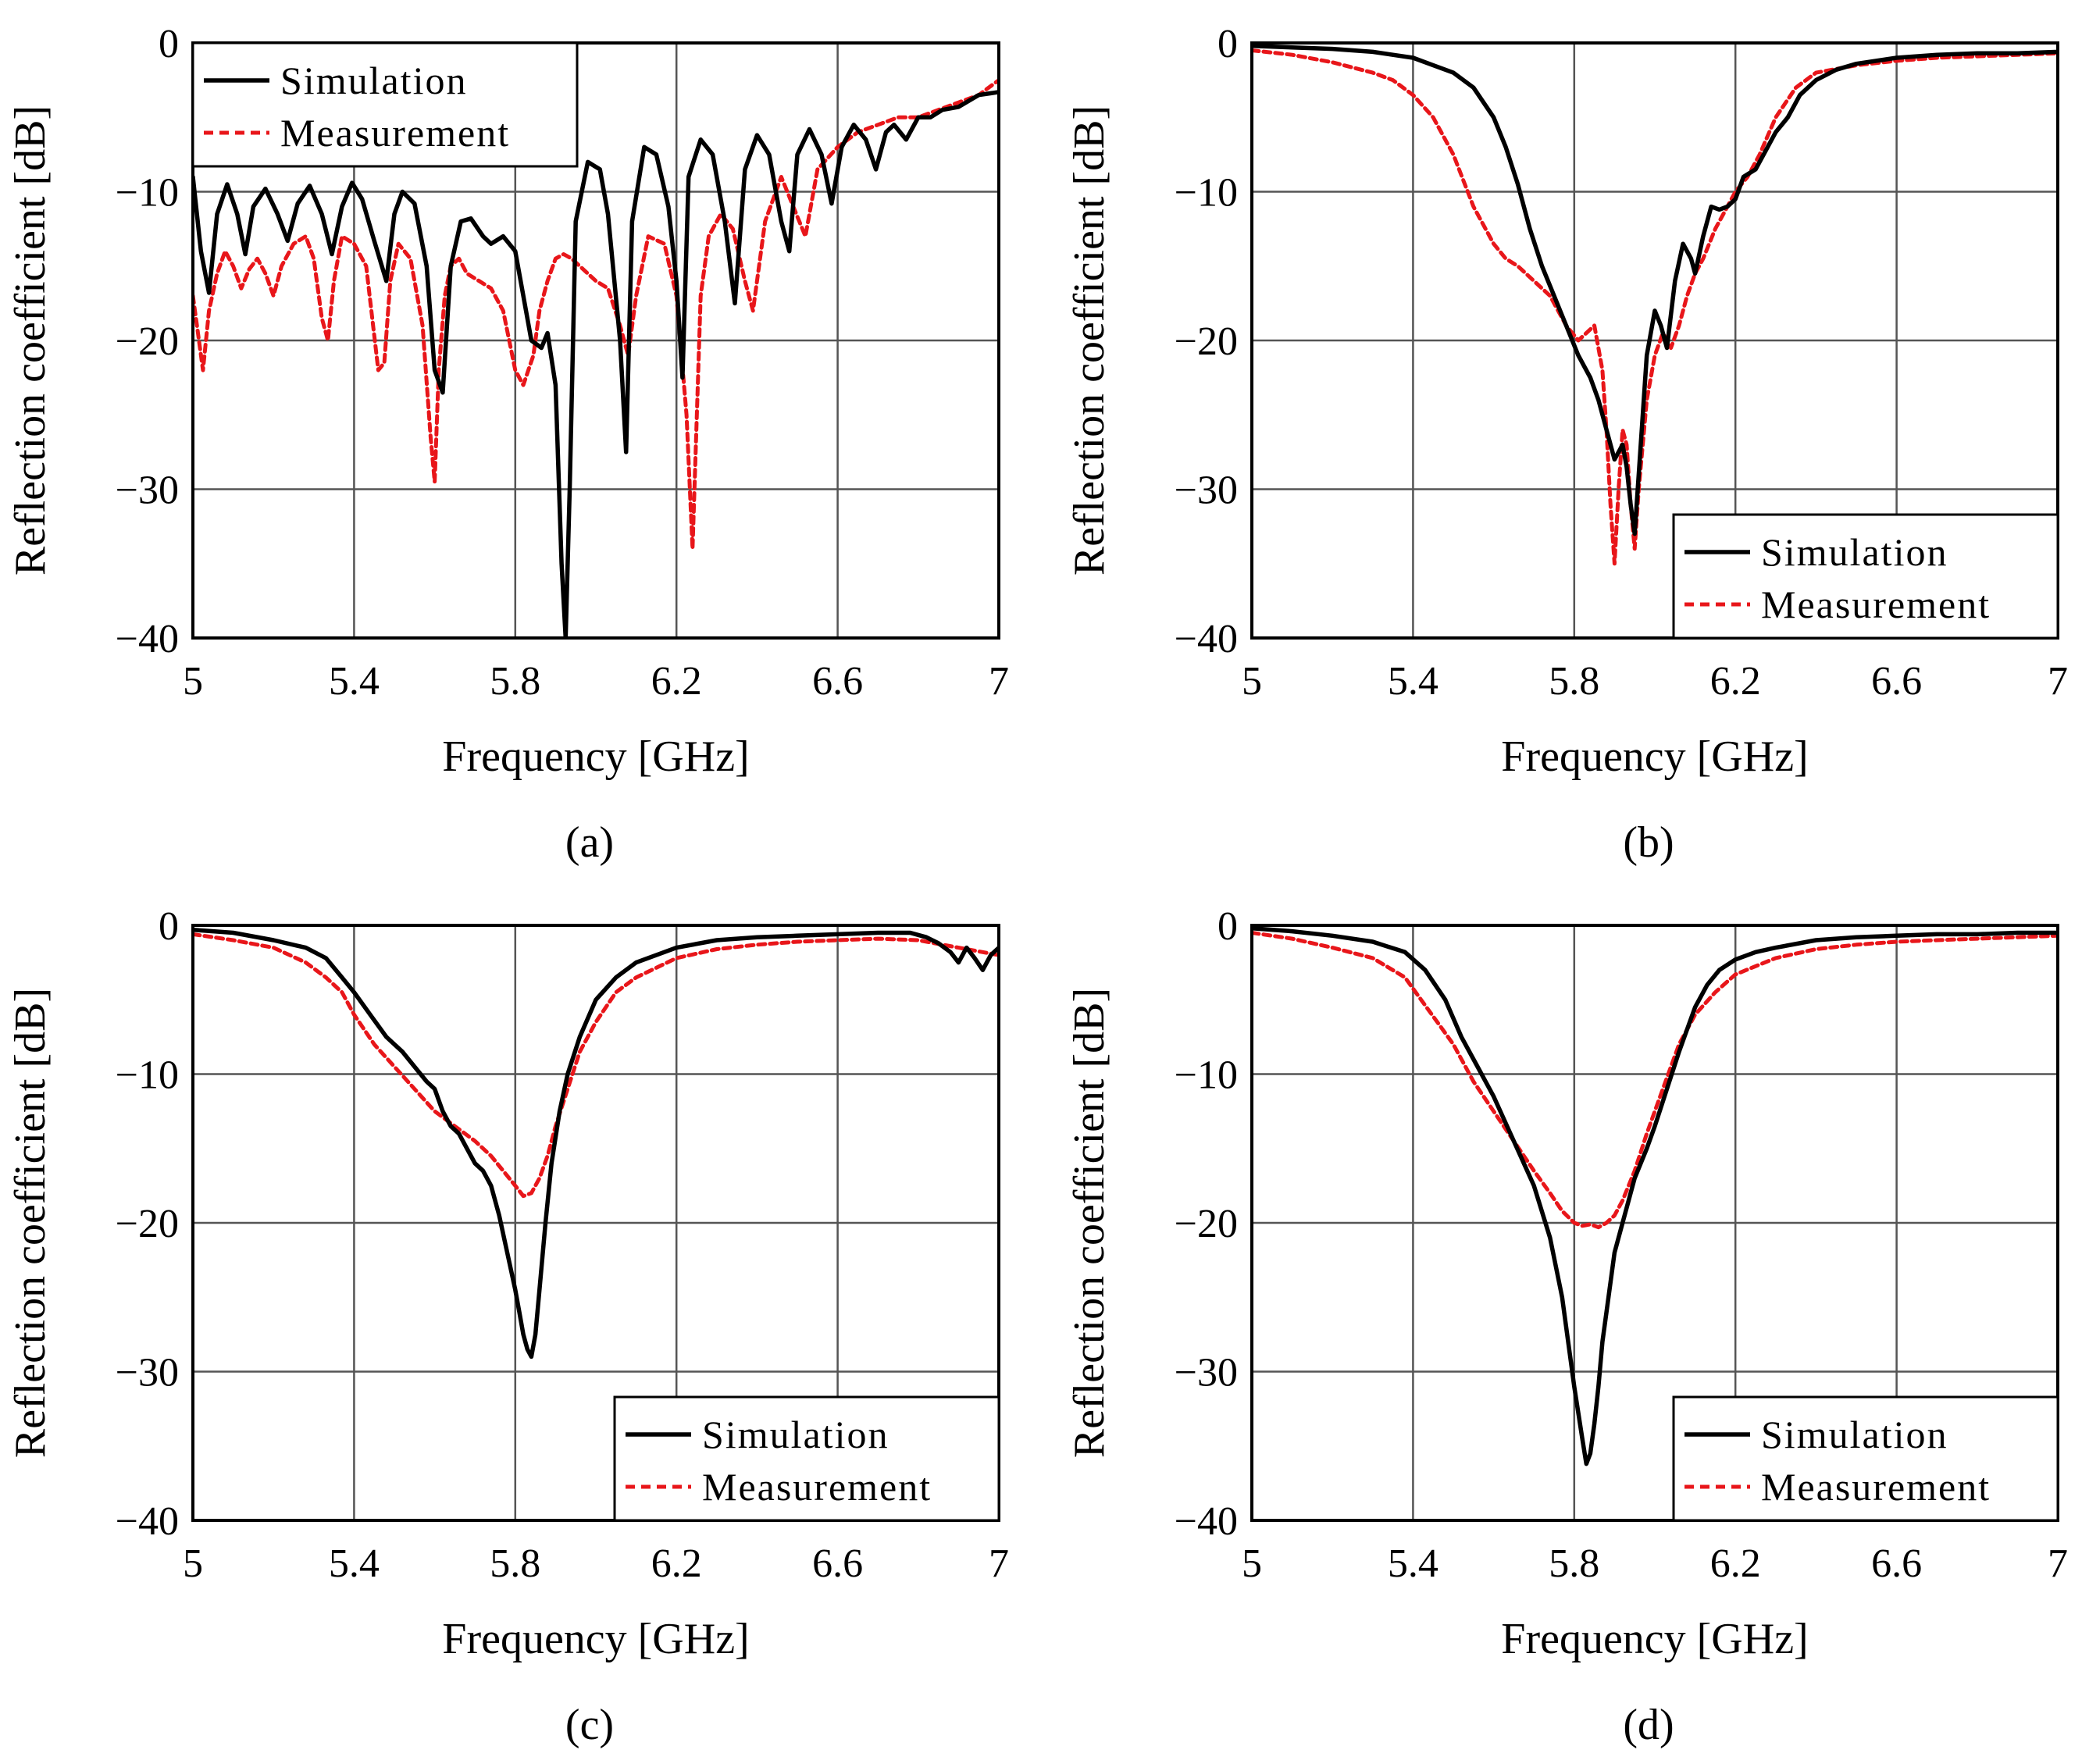  I want to click on panel-caption: (c), so click(589, 1725).